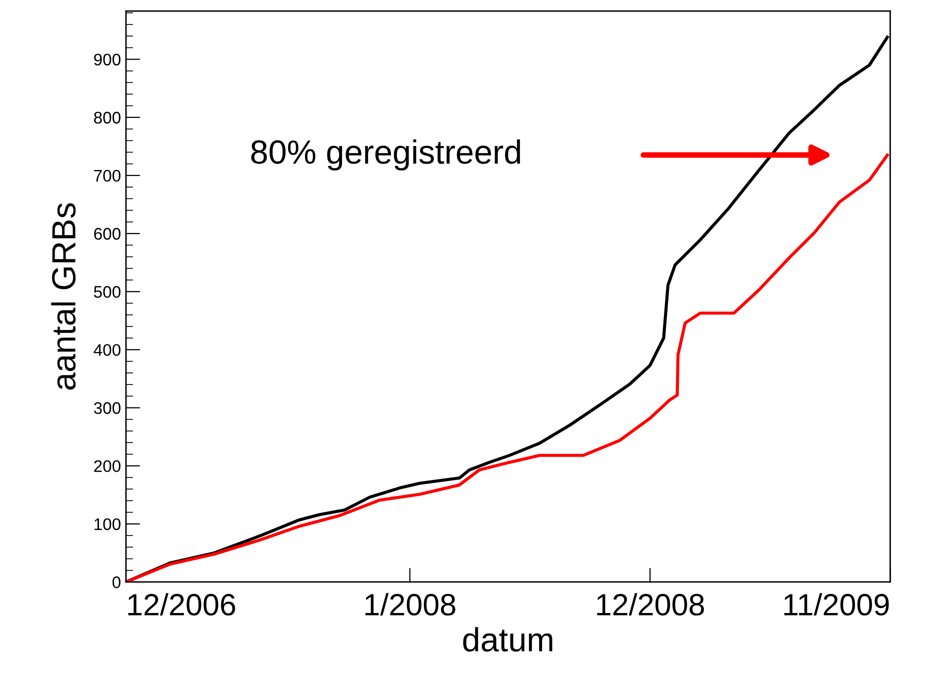 This screenshot has height=694, width=943. Describe the element at coordinates (385, 155) in the screenshot. I see `annotation: 80% geregistreerd` at that location.